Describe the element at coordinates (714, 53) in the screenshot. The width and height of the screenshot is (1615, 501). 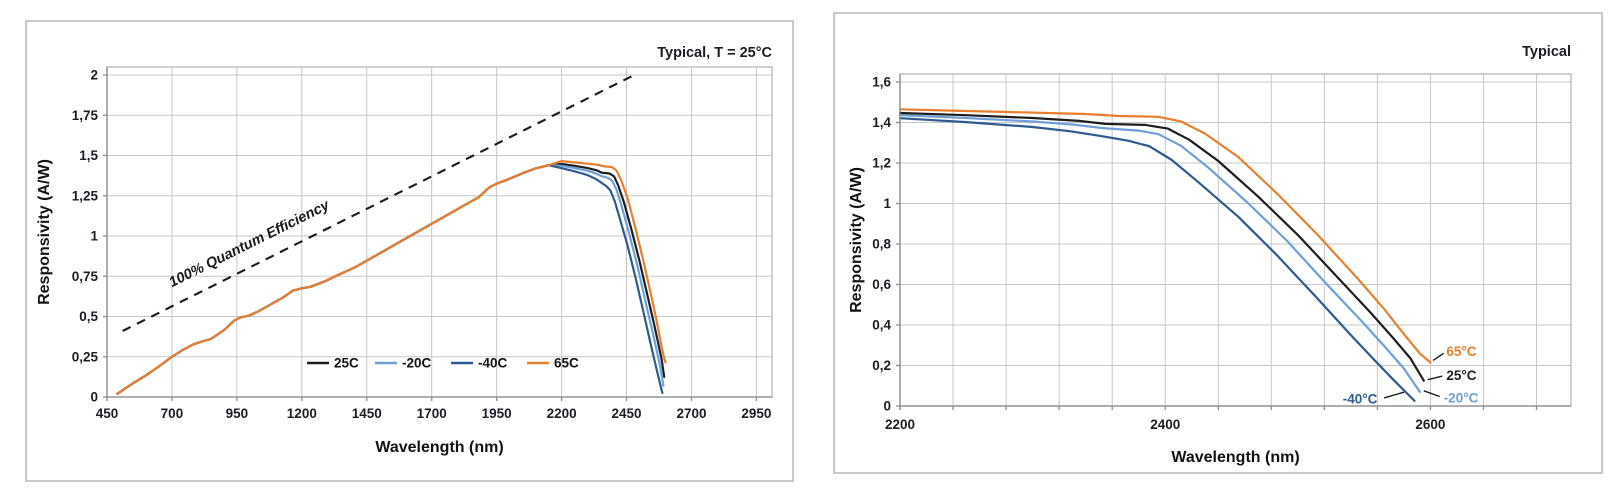
I see `chart-annotation: Typical, T = 25°C` at that location.